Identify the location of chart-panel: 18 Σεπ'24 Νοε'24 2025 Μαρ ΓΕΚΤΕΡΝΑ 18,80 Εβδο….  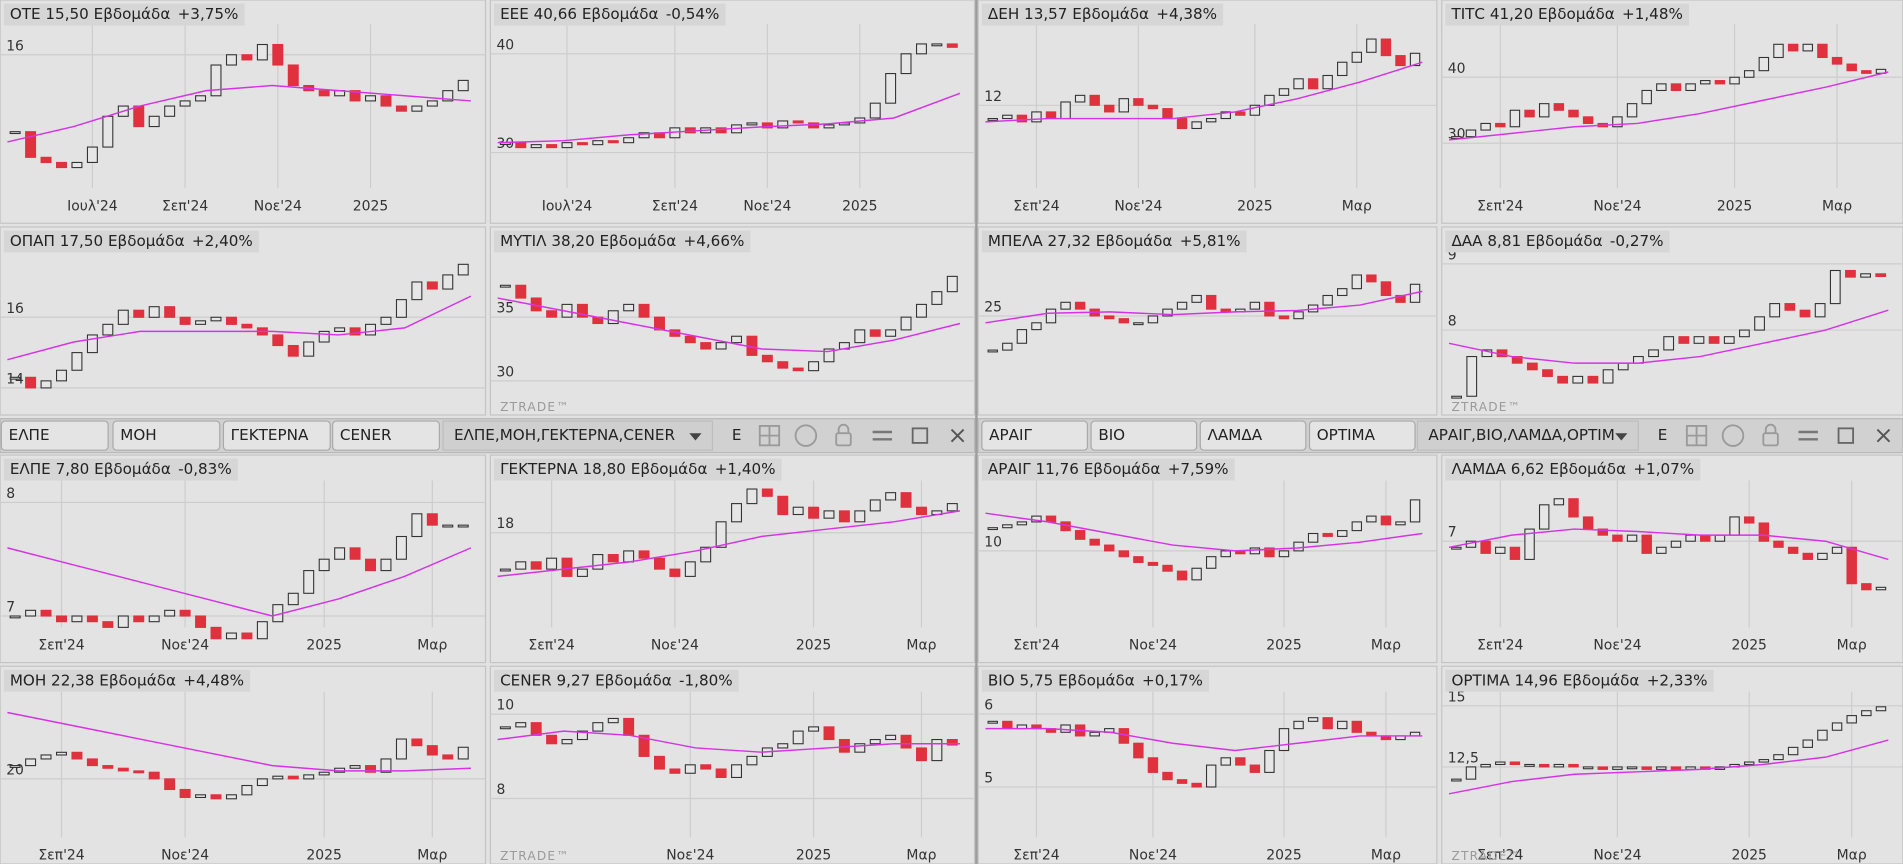
(732, 559).